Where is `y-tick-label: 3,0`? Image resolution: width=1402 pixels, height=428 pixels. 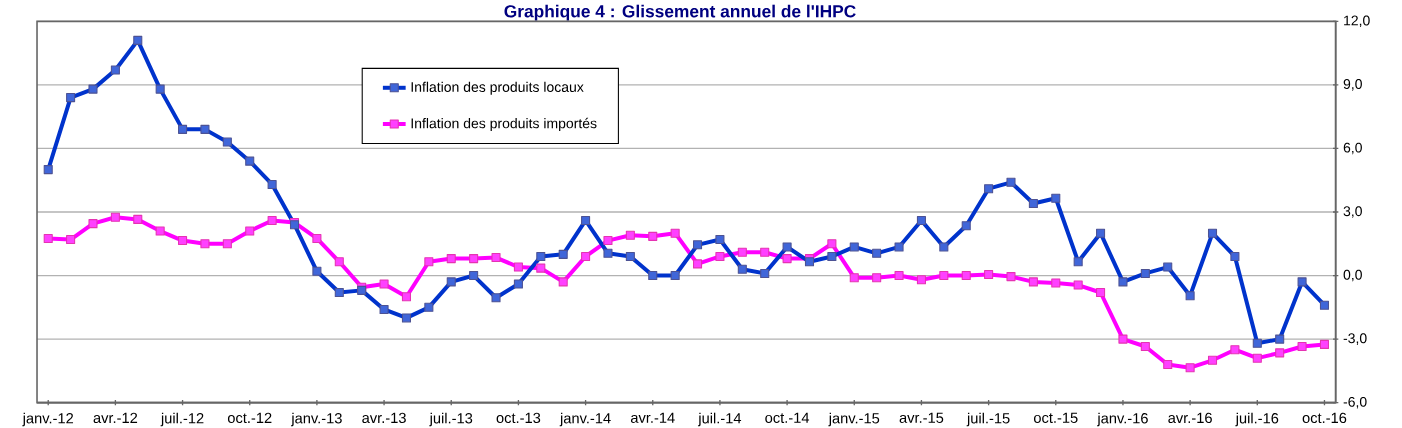 y-tick-label: 3,0 is located at coordinates (1352, 212).